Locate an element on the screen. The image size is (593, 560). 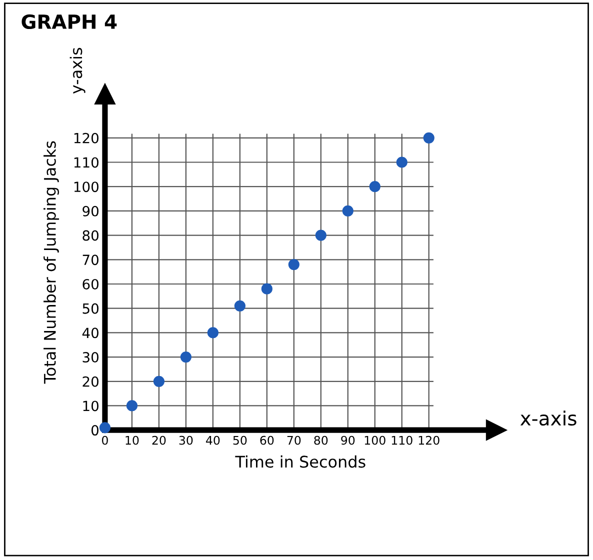
y-tick-label: 100 is located at coordinates (86, 187).